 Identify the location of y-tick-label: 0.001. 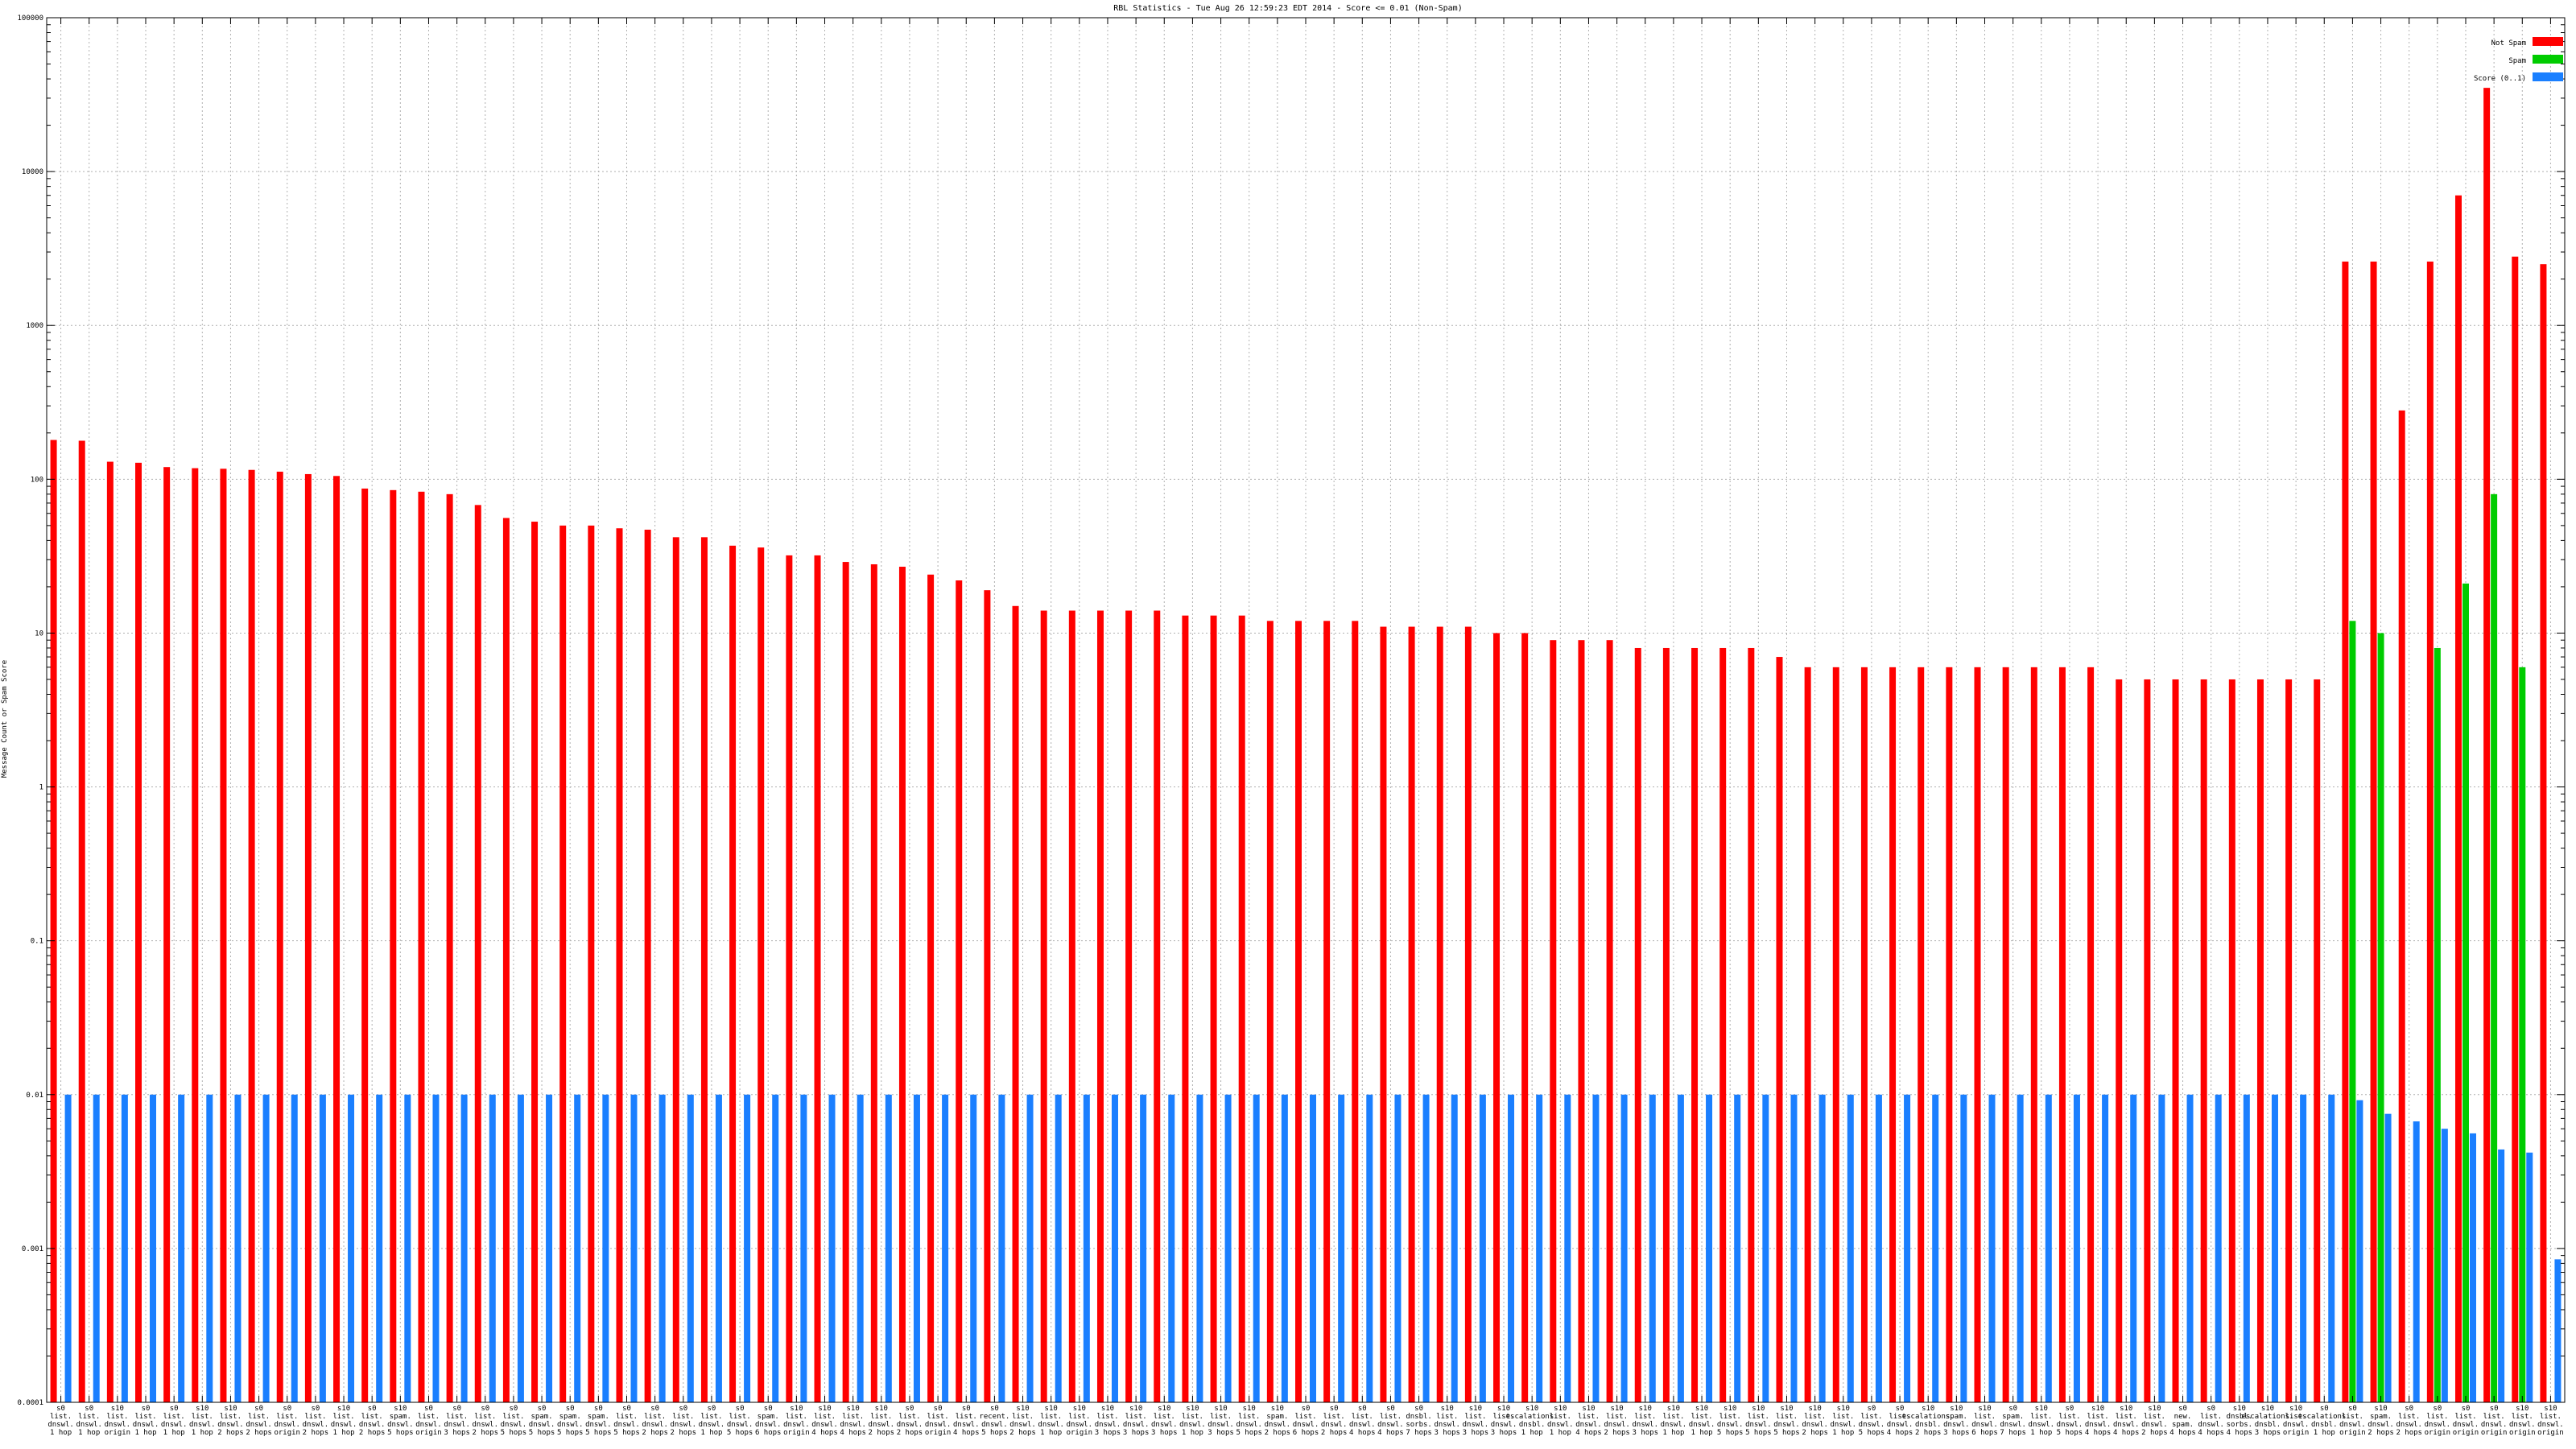
(32, 1249).